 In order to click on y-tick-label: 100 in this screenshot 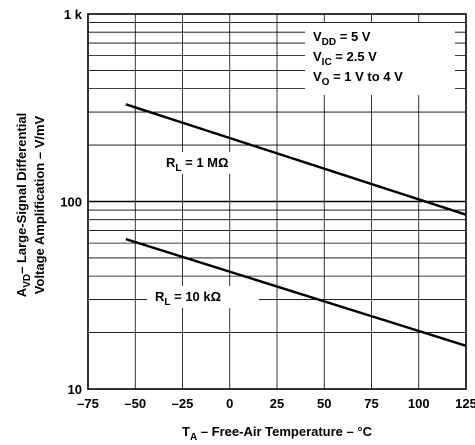, I will do `click(71, 202)`.